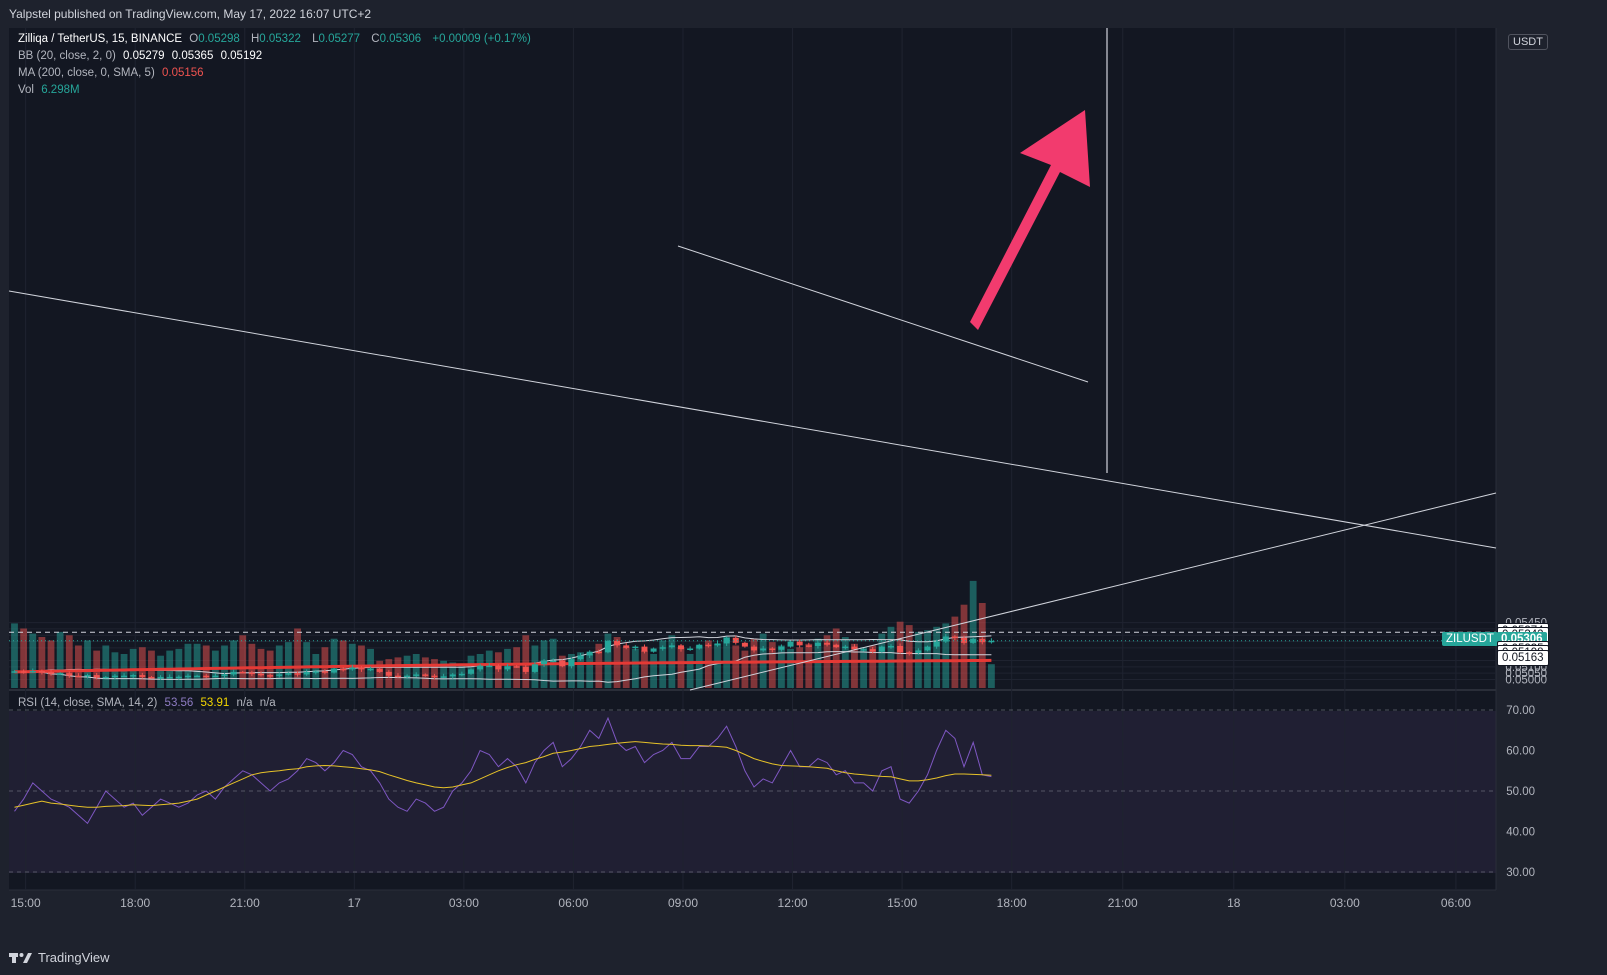 This screenshot has width=1607, height=975. What do you see at coordinates (336, 39) in the screenshot?
I see `ohlc-low: L0.05277` at bounding box center [336, 39].